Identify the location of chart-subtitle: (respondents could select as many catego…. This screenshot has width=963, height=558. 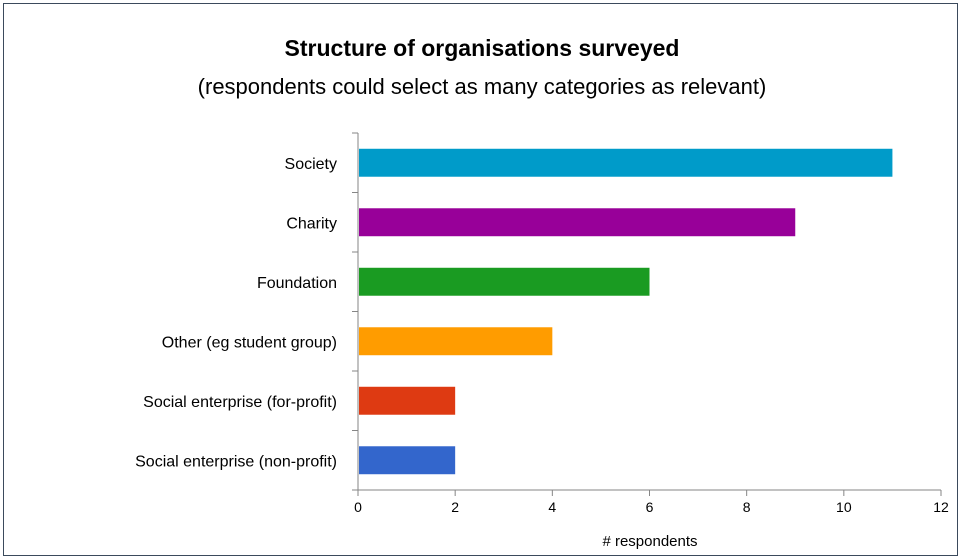
(482, 86).